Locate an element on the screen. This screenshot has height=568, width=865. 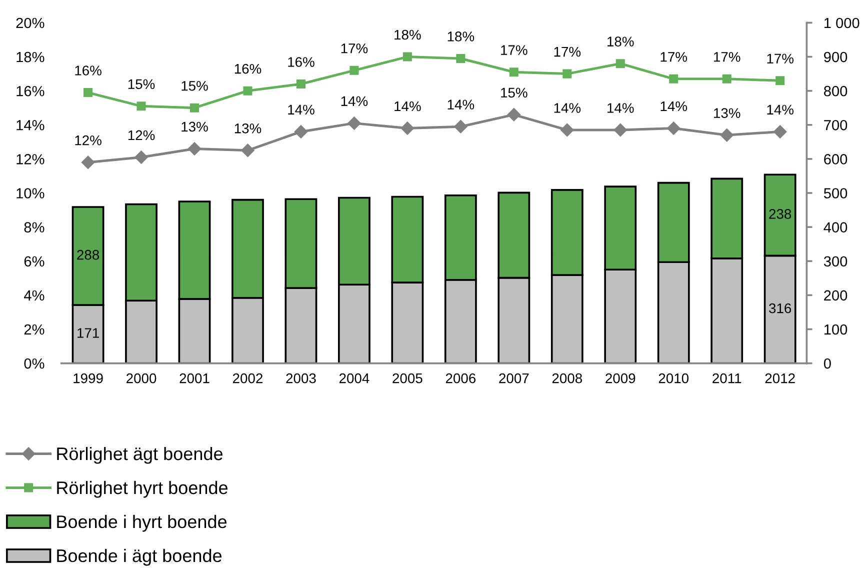
y2-tick-label: 400 is located at coordinates (836, 227).